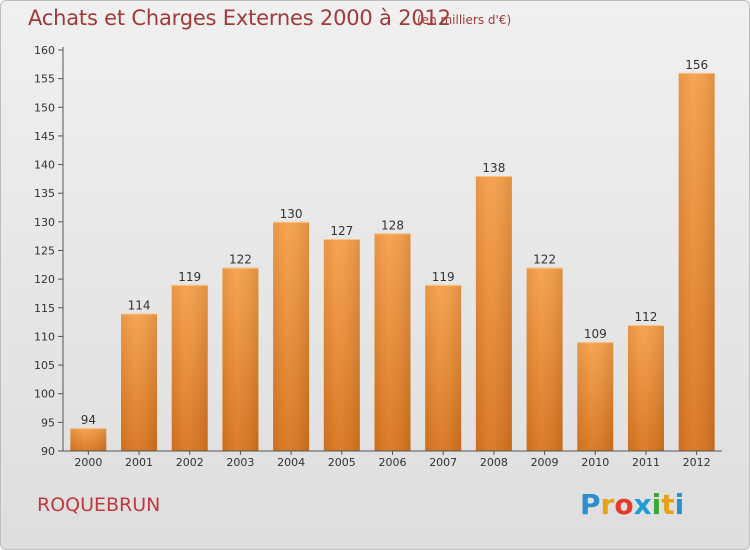 The height and width of the screenshot is (550, 750). What do you see at coordinates (189, 277) in the screenshot?
I see `data-label-2002: 119` at bounding box center [189, 277].